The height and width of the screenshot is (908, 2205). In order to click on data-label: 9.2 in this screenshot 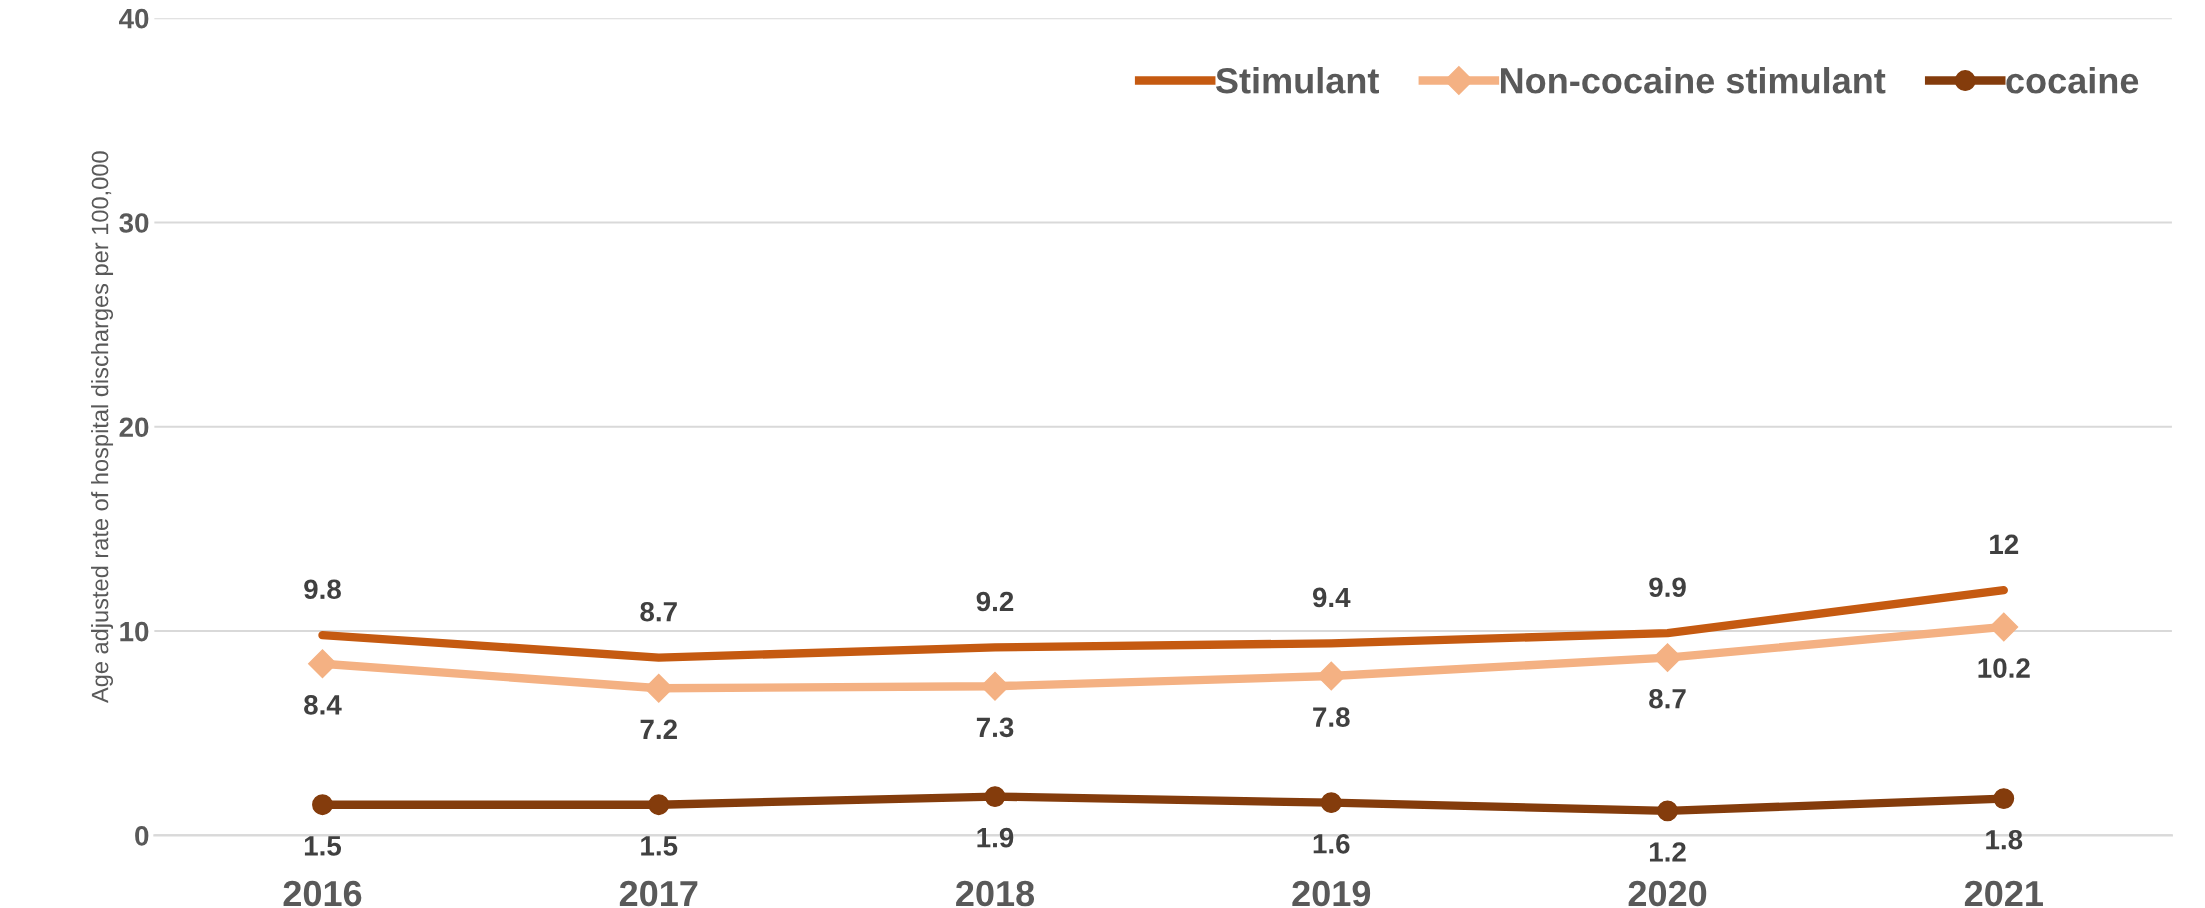, I will do `click(995, 601)`.